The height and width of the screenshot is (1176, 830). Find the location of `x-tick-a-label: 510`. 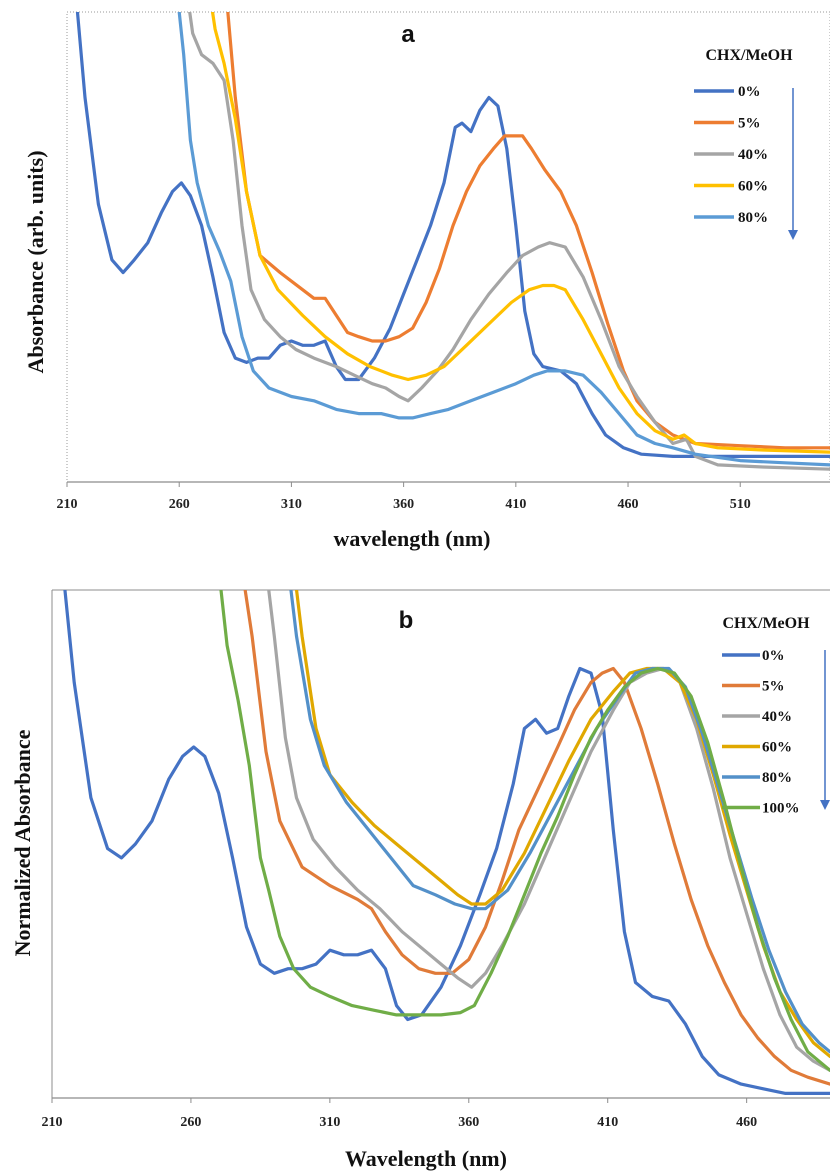

x-tick-a-label: 510 is located at coordinates (740, 504).